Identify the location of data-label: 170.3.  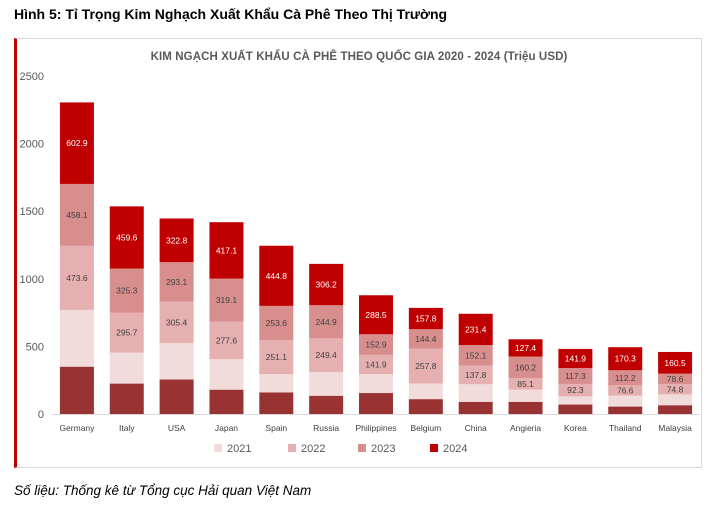
(626, 359).